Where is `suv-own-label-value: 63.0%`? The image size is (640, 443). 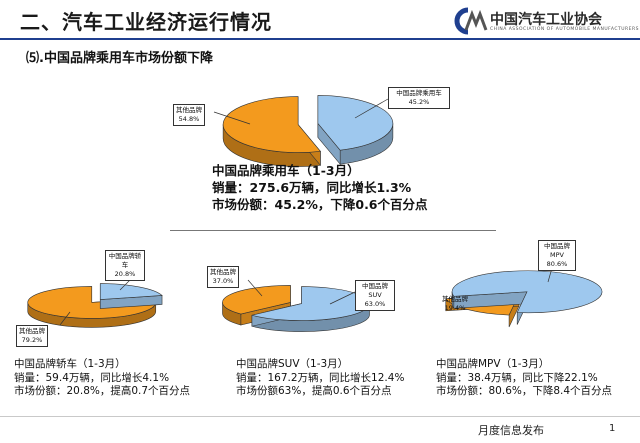
suv-own-label-value: 63.0% is located at coordinates (375, 304).